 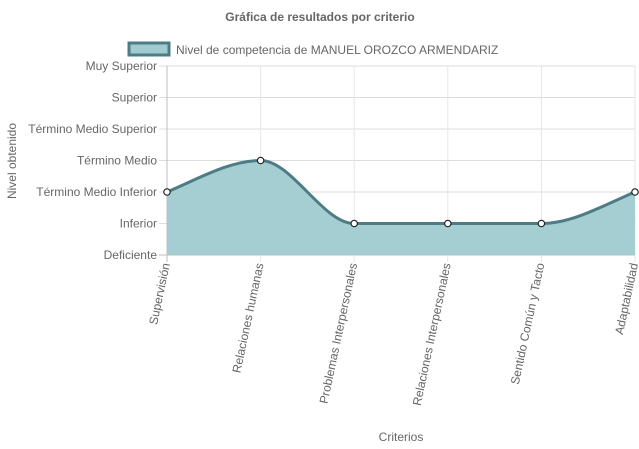 What do you see at coordinates (131, 255) in the screenshot?
I see `y-tick-label: Deficiente` at bounding box center [131, 255].